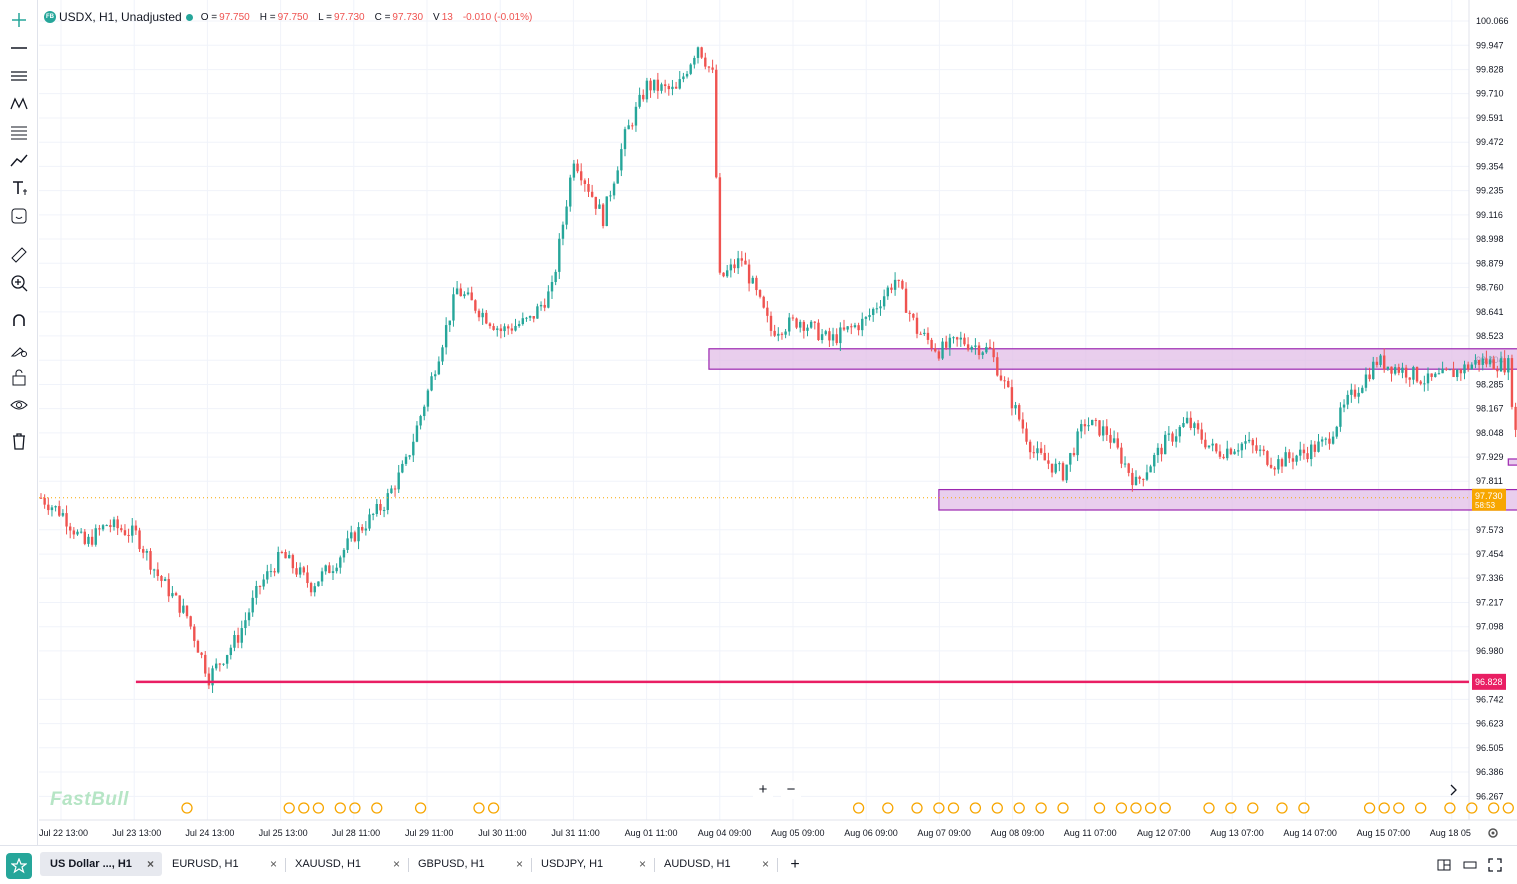  Describe the element at coordinates (1490, 772) in the screenshot. I see `y-tick-label: 96.386` at that location.